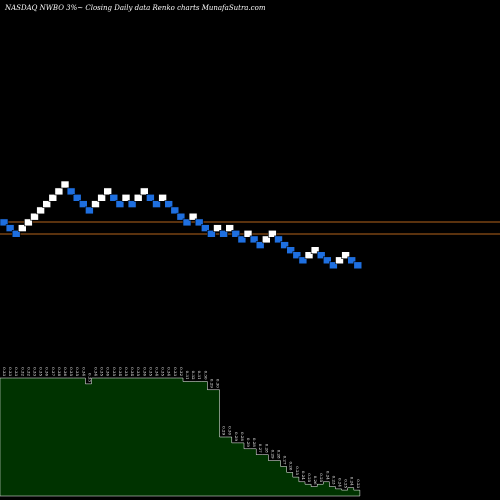 This screenshot has height=500, width=500. What do you see at coordinates (53, 371) in the screenshot?
I see `volume-label: 0.37` at bounding box center [53, 371].